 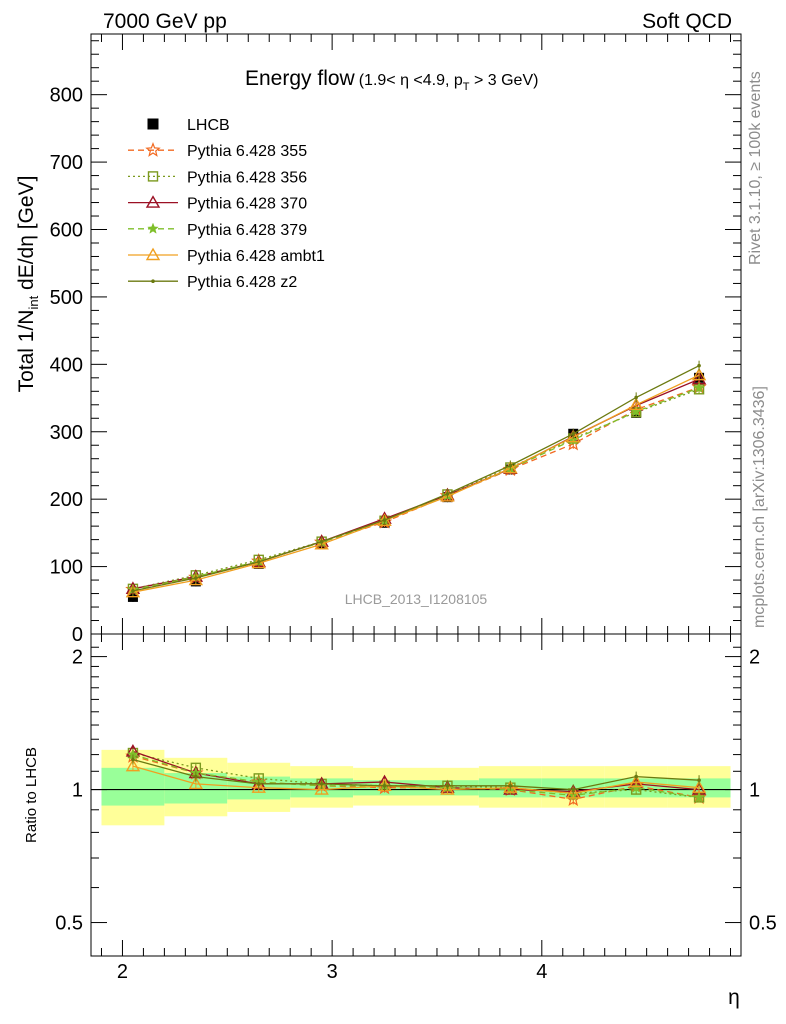 I want to click on legend-label: Pythia 6.428 ambt1, so click(x=256, y=256).